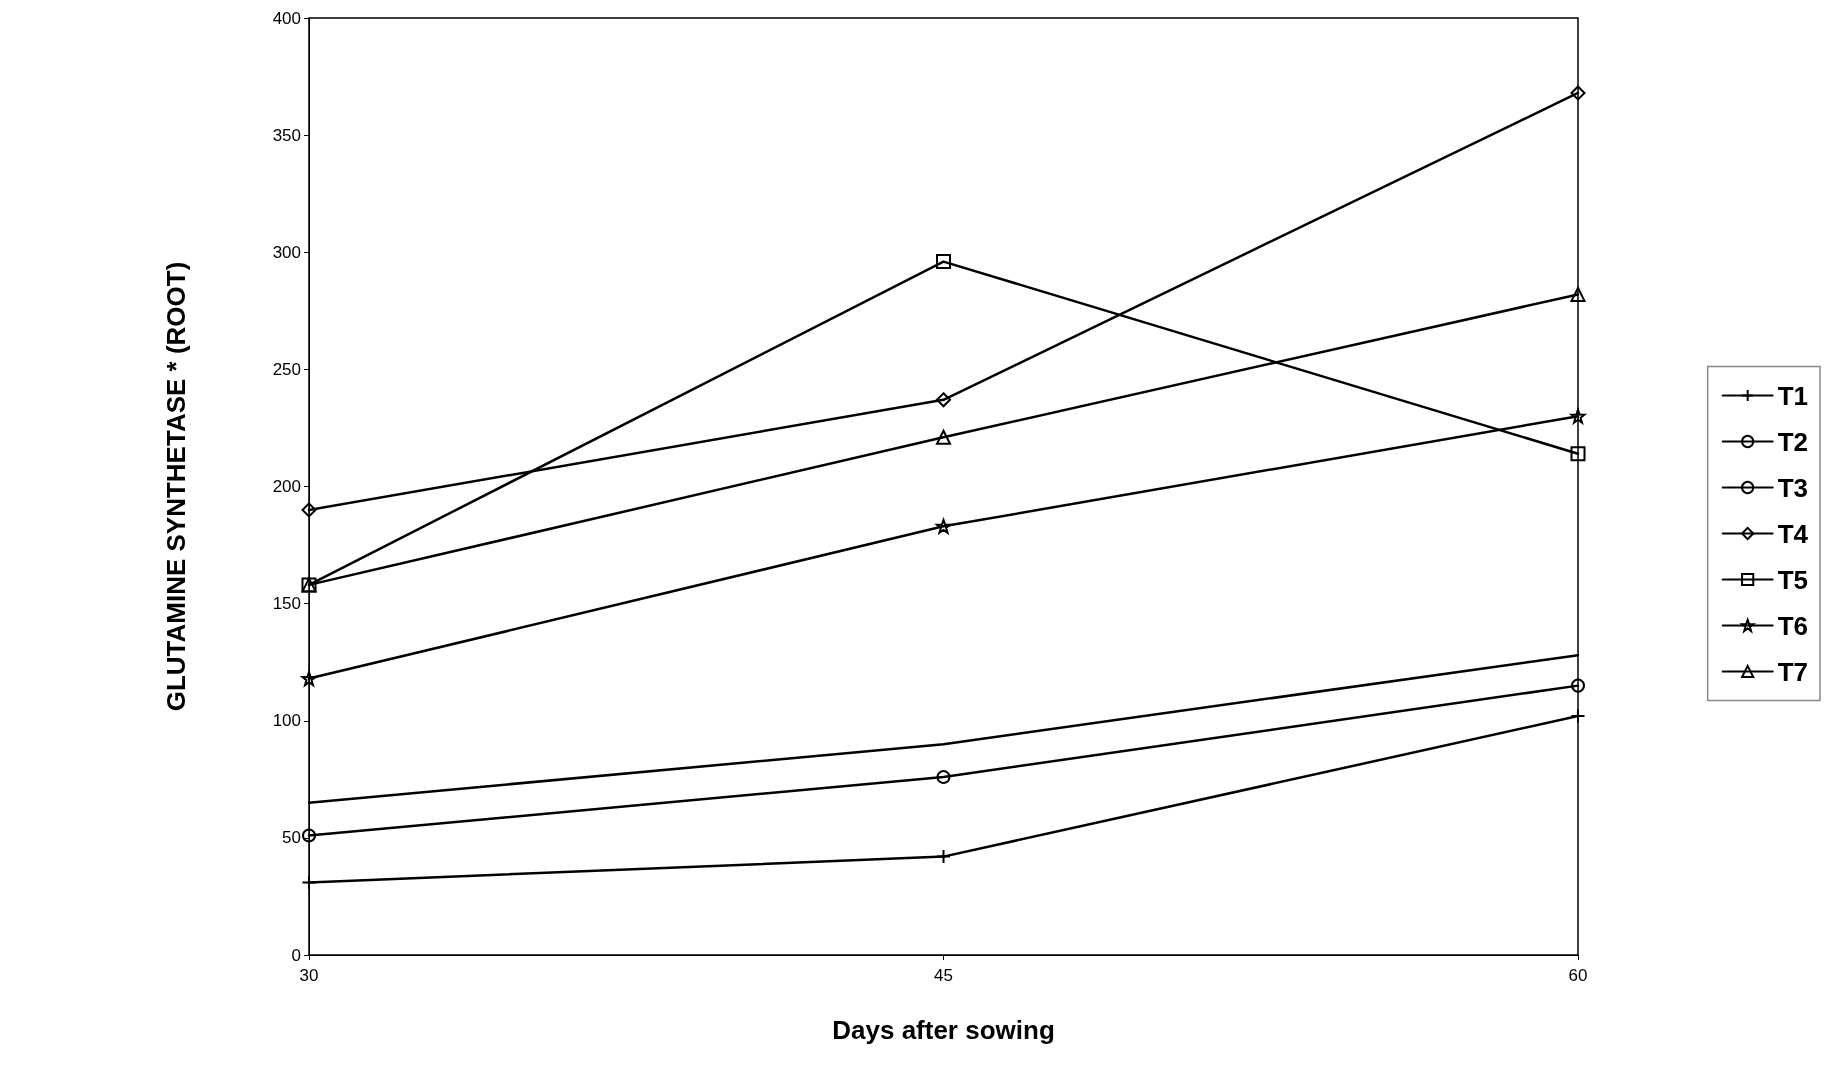  I want to click on y-tick-label: 50, so click(291, 838).